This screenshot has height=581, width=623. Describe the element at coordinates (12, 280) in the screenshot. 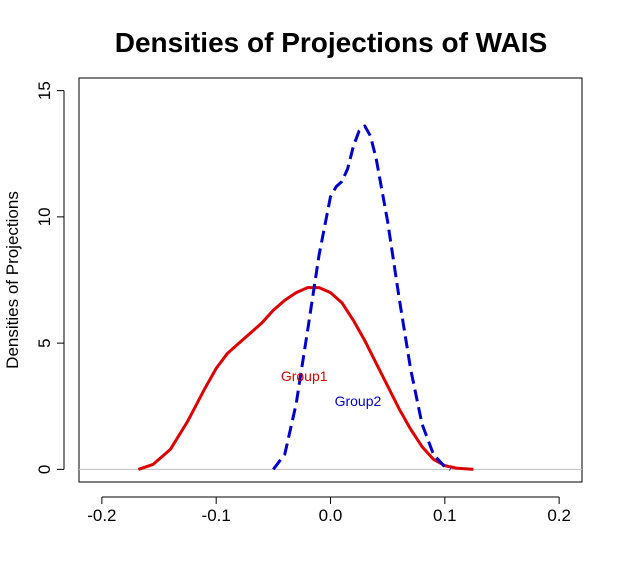

I see `y-axis-label: Densities of Projections` at that location.